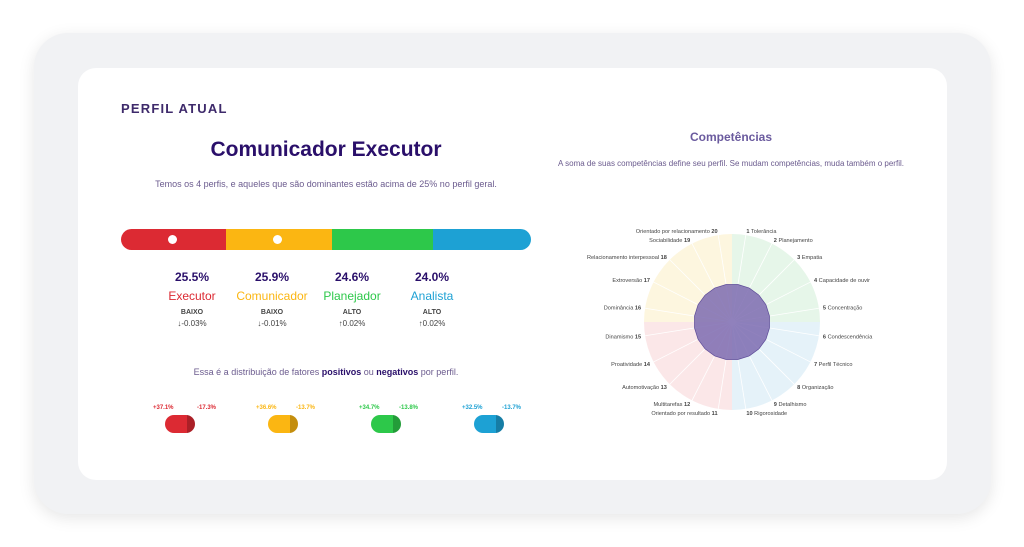  What do you see at coordinates (192, 277) in the screenshot?
I see `stat-percent: 25.5%` at bounding box center [192, 277].